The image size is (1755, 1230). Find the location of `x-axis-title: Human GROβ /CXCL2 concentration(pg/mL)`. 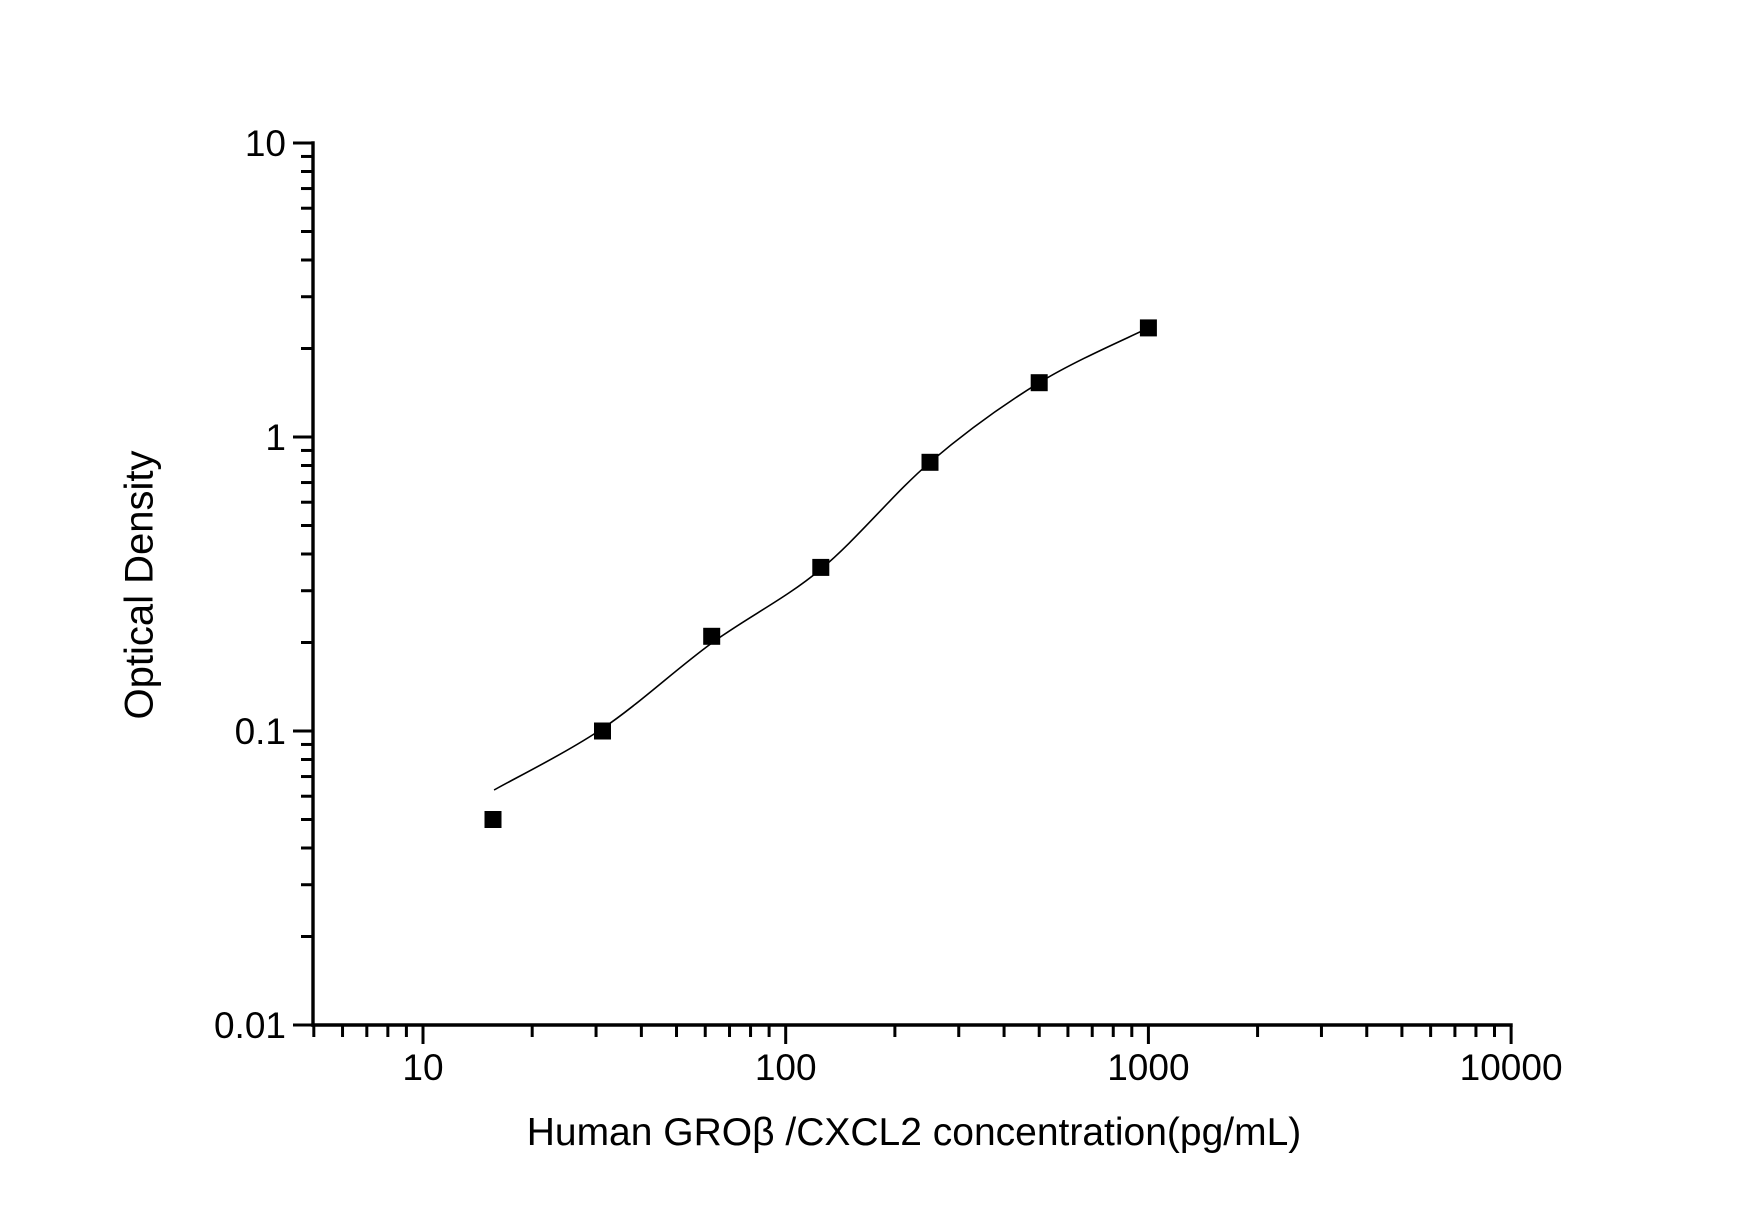

x-axis-title: Human GROβ /CXCL2 concentration(pg/mL) is located at coordinates (914, 1132).